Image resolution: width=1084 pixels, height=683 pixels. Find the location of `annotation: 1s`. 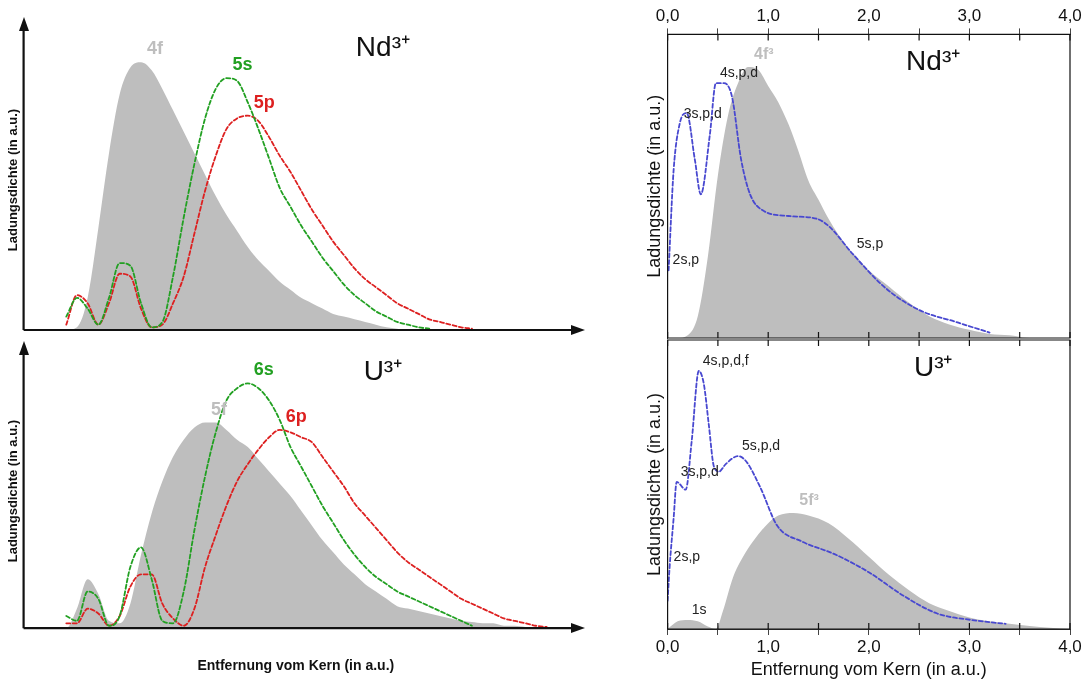

annotation: 1s is located at coordinates (699, 608).